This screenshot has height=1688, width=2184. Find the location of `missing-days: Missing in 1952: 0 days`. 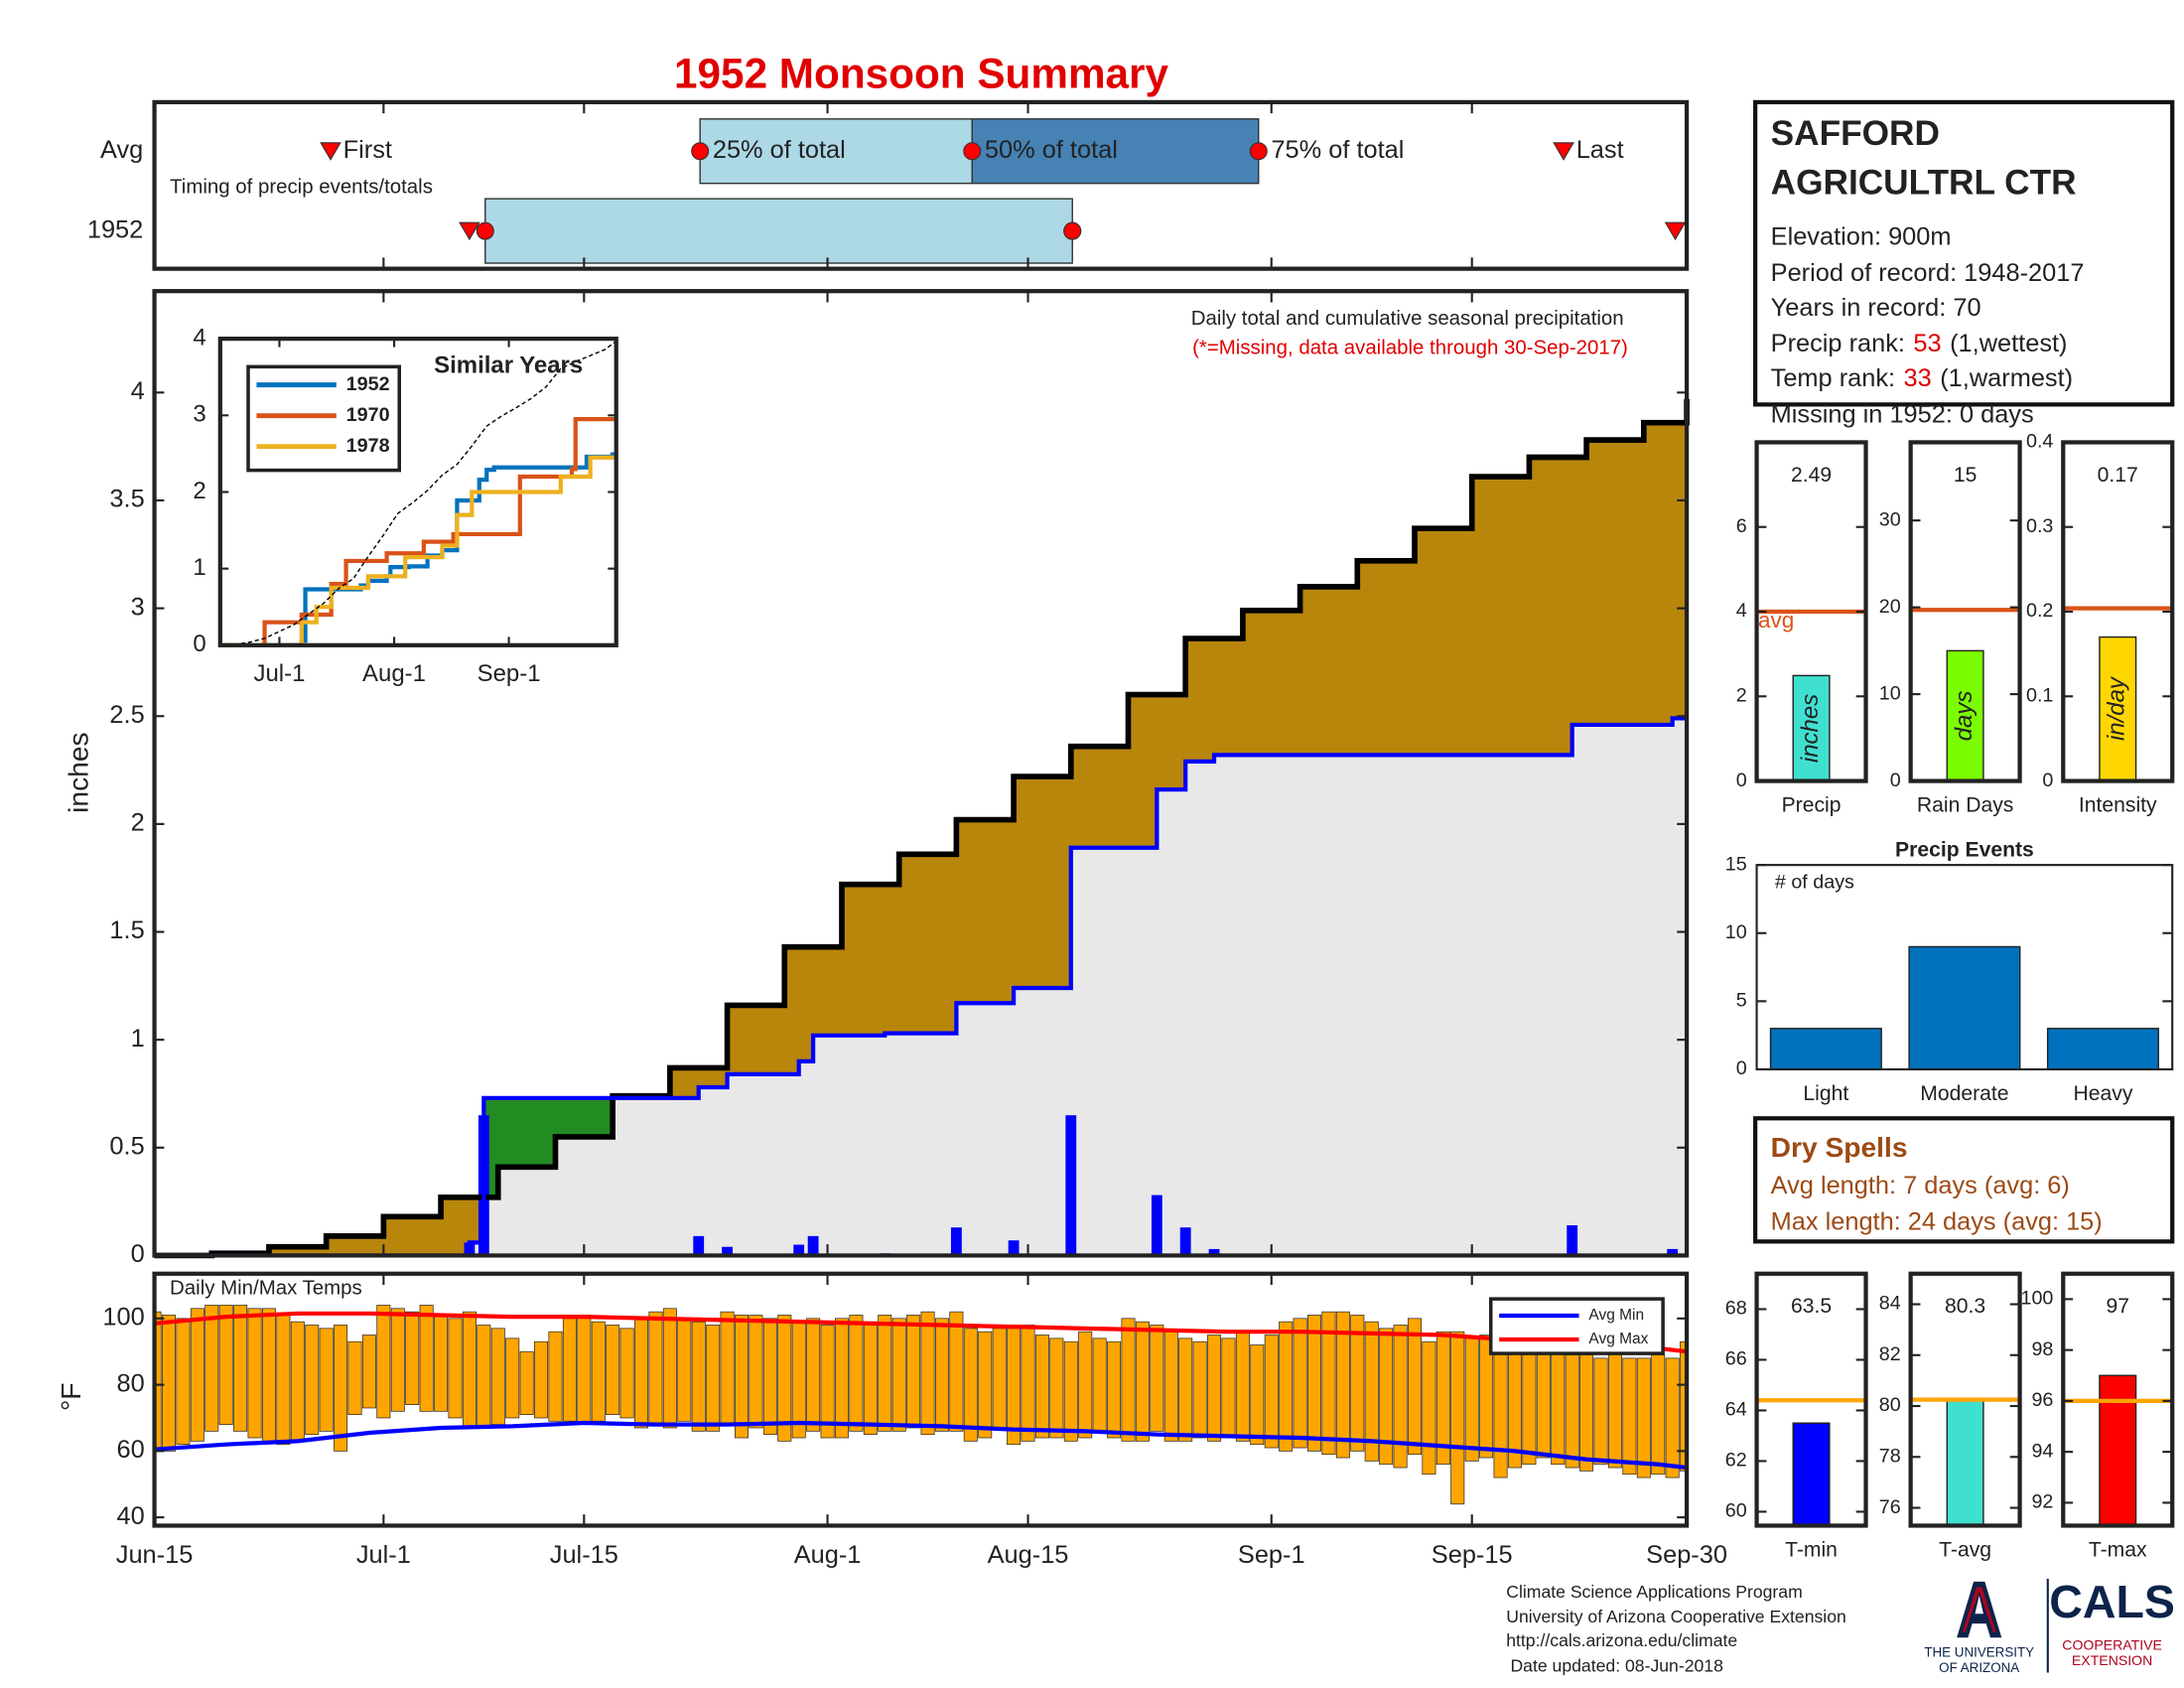

missing-days: Missing in 1952: 0 days is located at coordinates (1902, 414).